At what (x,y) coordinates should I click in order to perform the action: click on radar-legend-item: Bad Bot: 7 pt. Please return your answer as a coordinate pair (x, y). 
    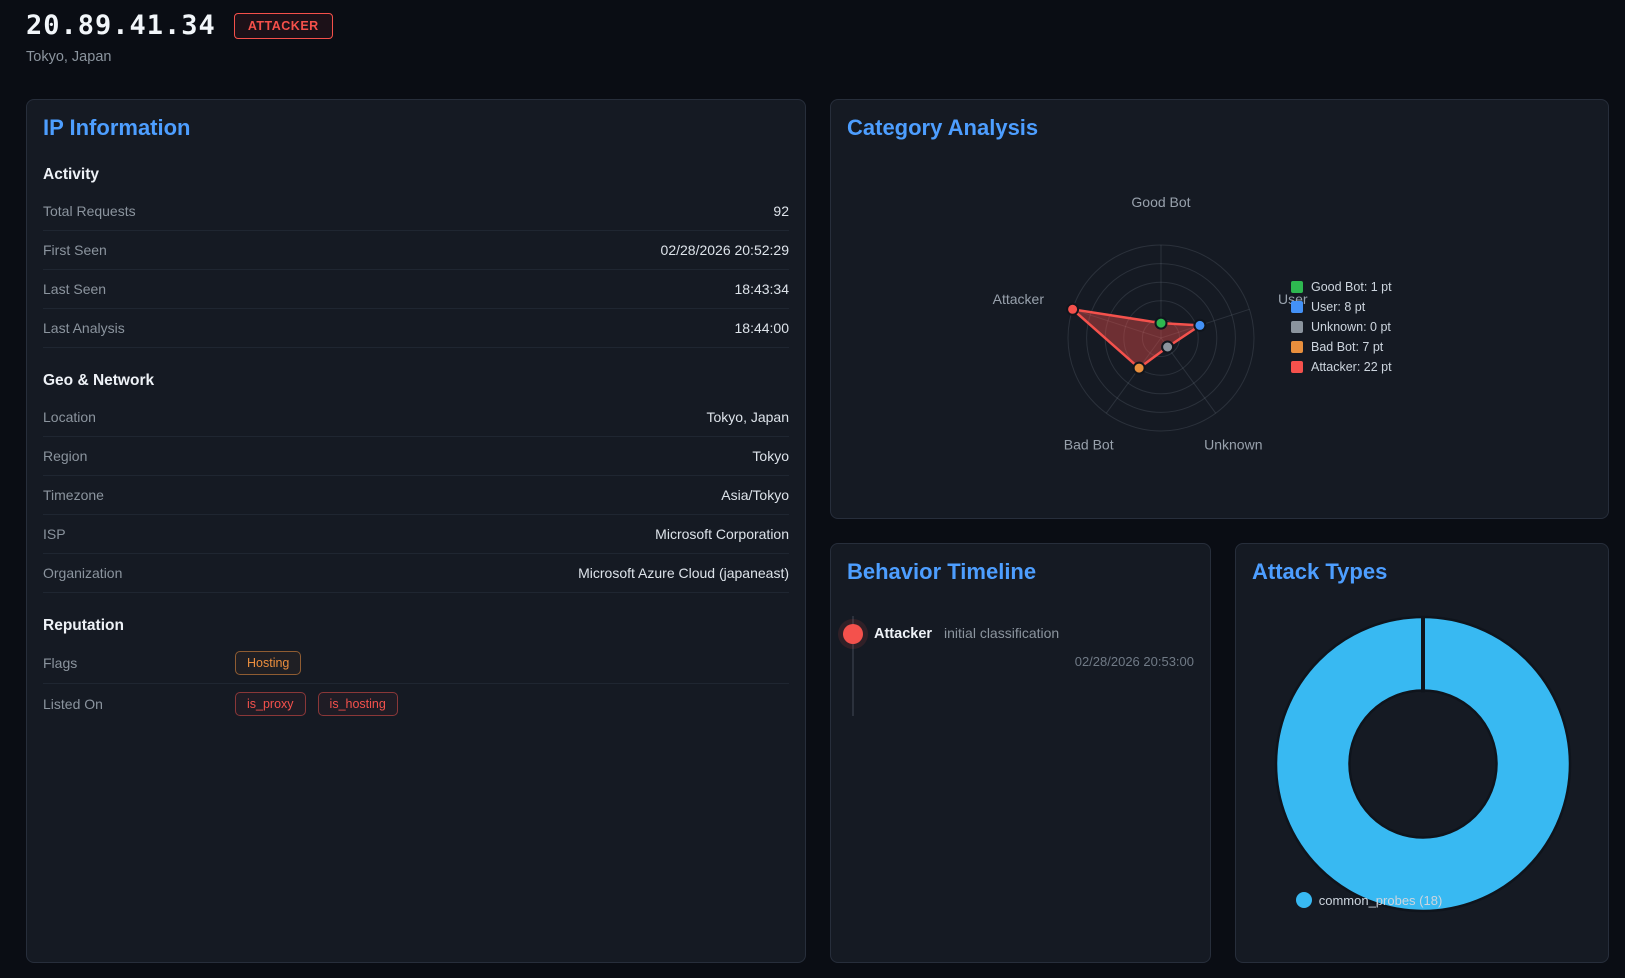
    Looking at the image, I should click on (1341, 347).